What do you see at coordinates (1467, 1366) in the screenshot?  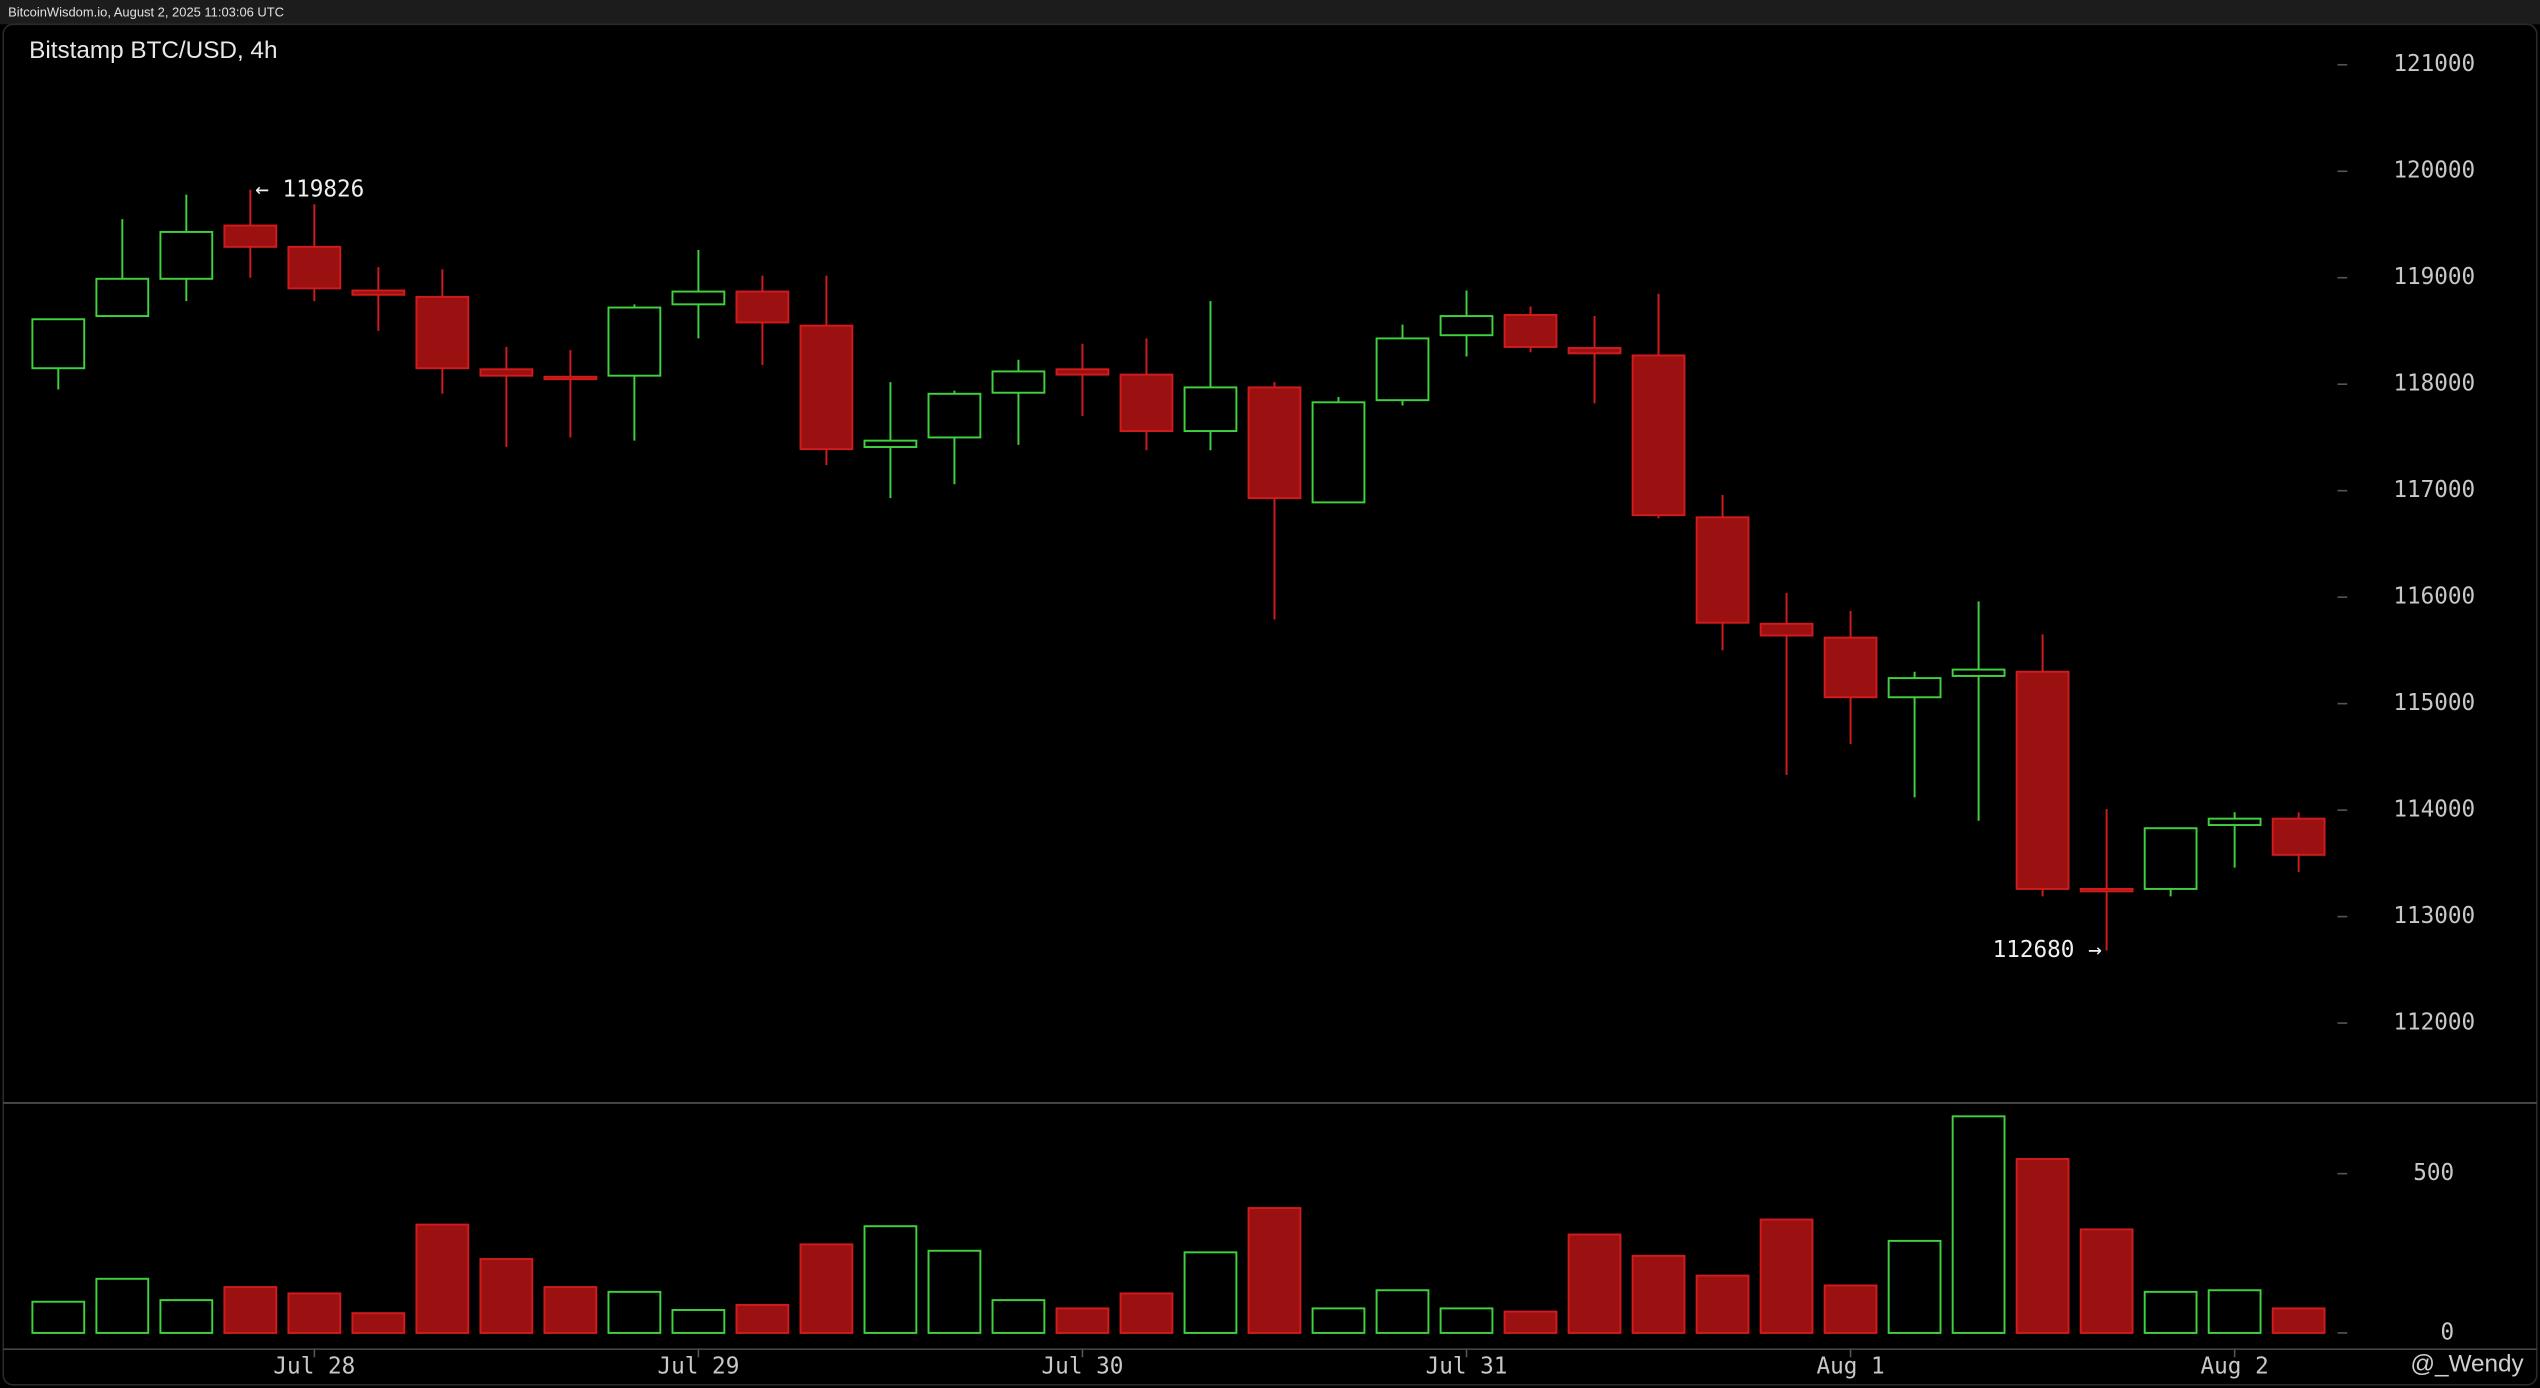 I see `x-tick-label: Jul 31` at bounding box center [1467, 1366].